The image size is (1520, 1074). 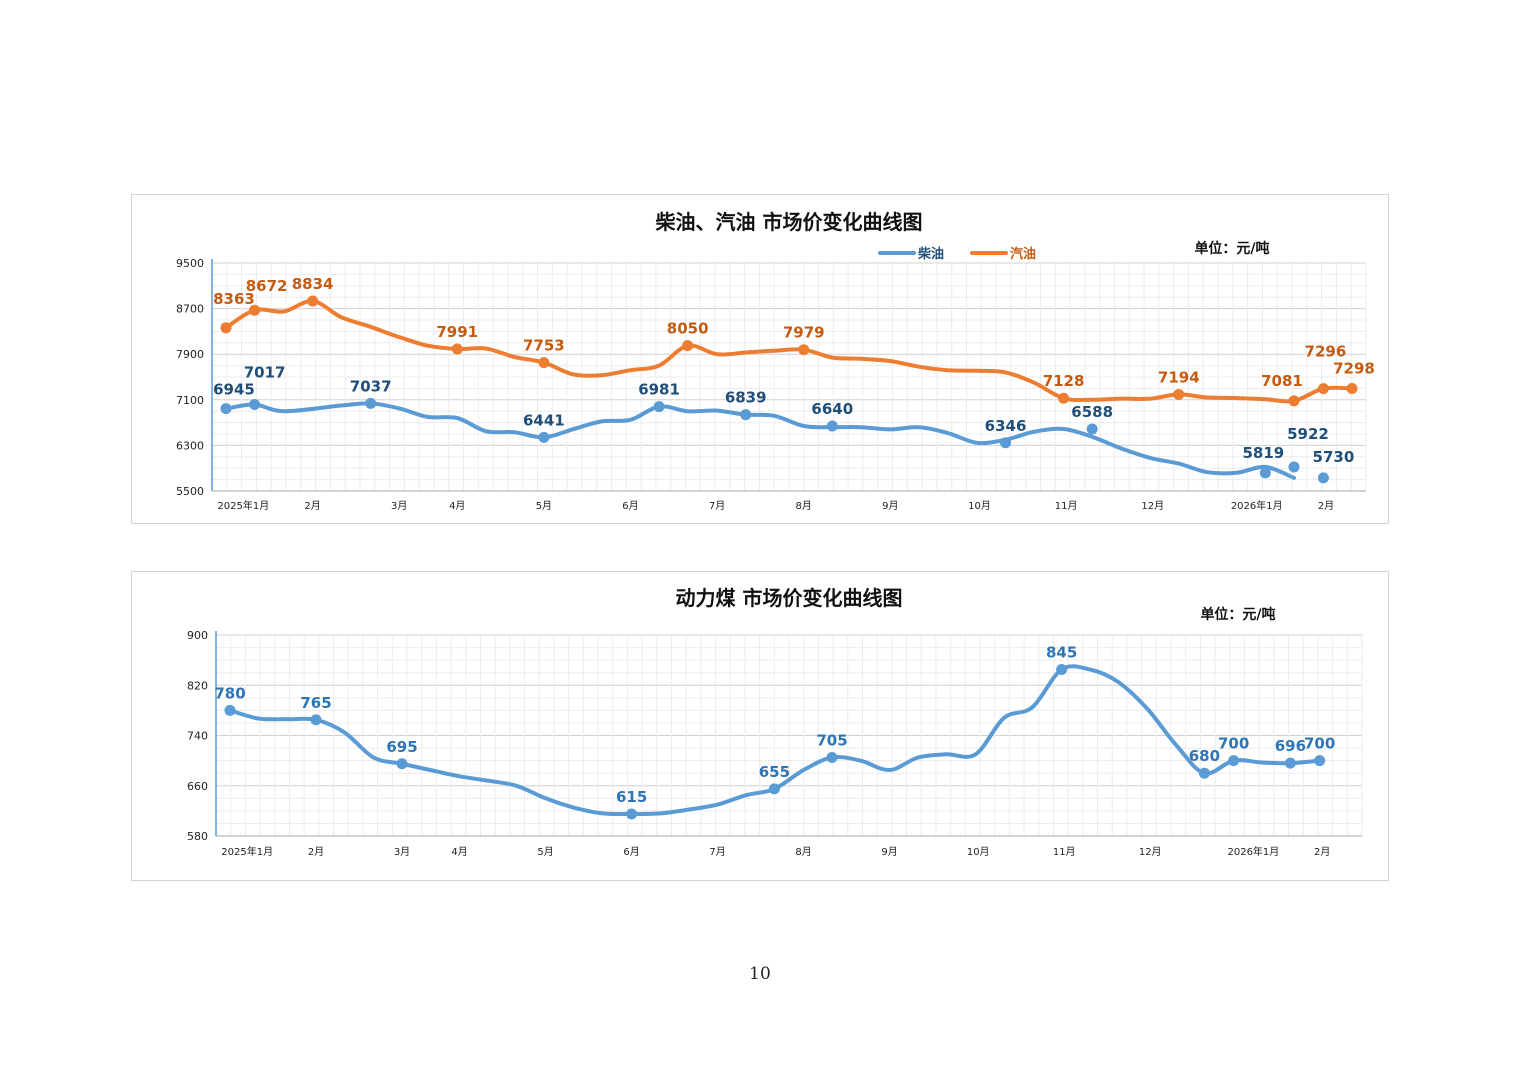 I want to click on data-label: 696, so click(x=1290, y=746).